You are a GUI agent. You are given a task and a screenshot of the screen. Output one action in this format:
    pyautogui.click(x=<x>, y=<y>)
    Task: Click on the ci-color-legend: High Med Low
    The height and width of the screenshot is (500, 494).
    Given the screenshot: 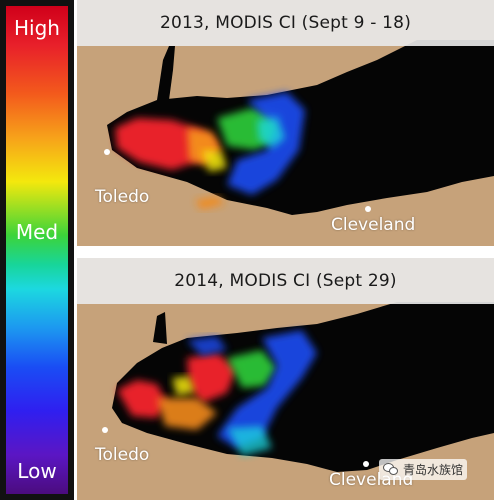 What is the action you would take?
    pyautogui.click(x=37, y=250)
    